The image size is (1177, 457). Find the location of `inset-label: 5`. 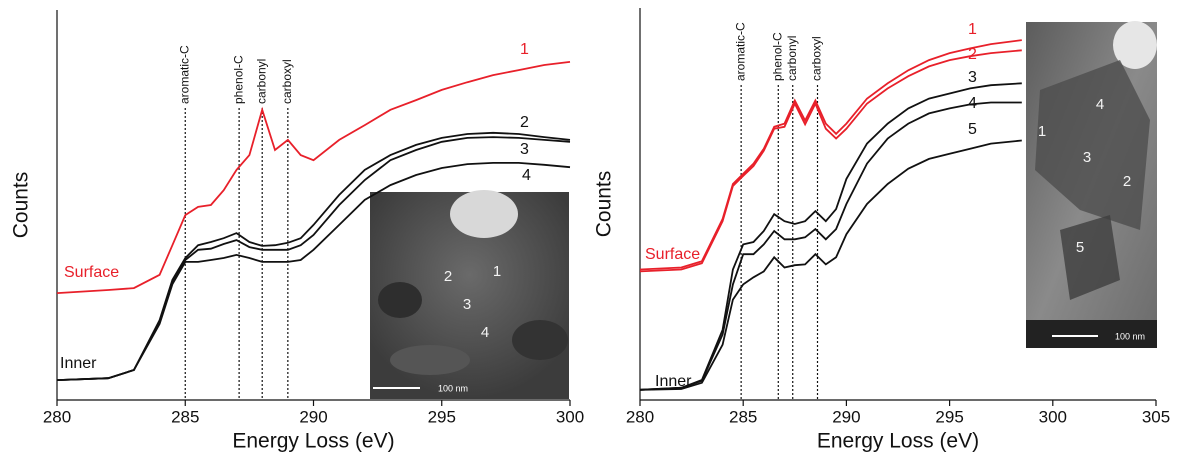

inset-label: 5 is located at coordinates (1080, 247).